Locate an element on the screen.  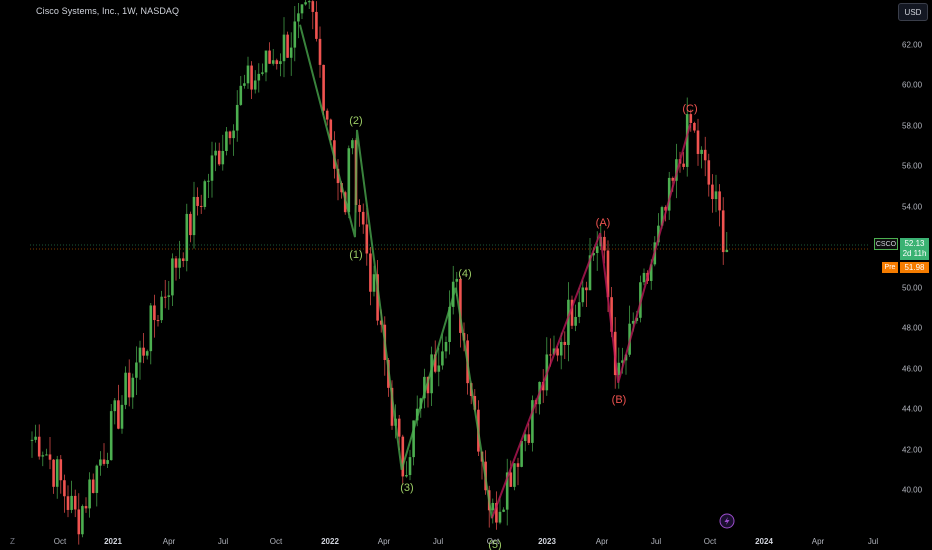
time-tick: 2022 is located at coordinates (330, 541).